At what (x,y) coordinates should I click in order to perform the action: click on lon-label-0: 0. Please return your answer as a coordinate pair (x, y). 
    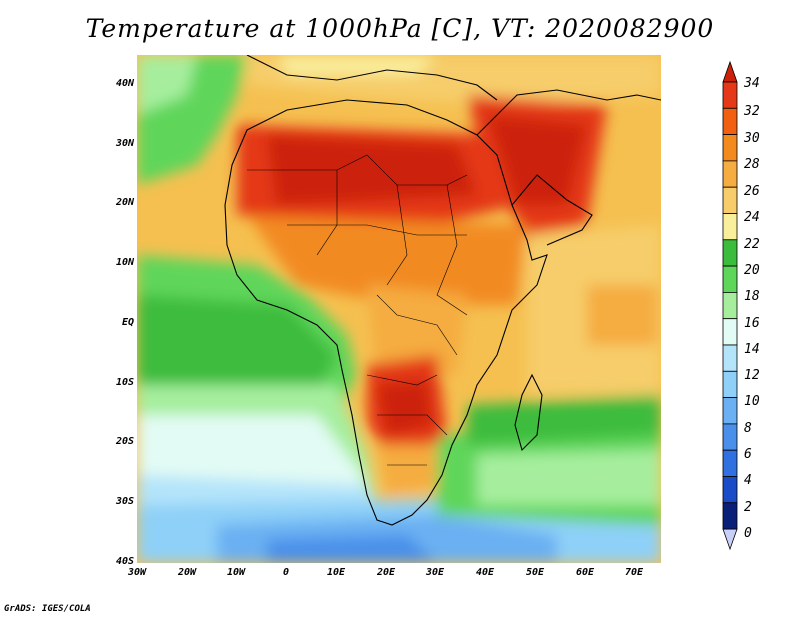
    Looking at the image, I should click on (286, 572).